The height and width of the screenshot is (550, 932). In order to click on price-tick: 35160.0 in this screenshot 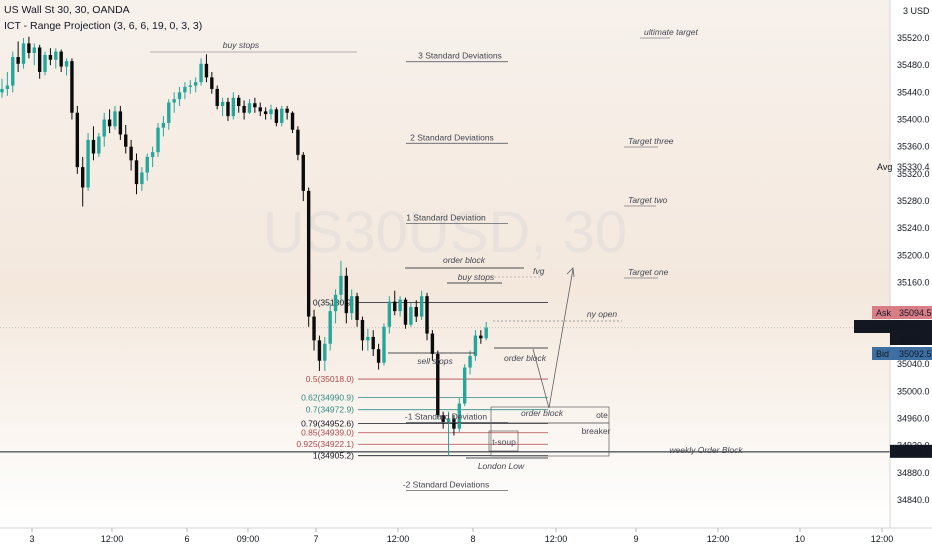, I will do `click(913, 283)`.